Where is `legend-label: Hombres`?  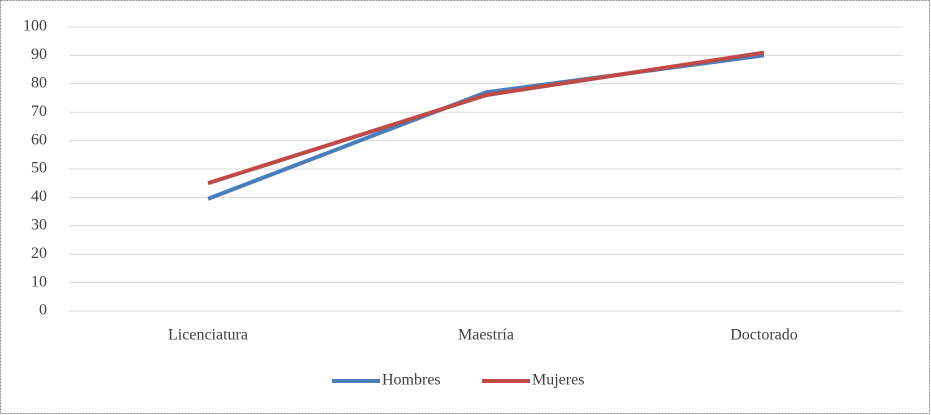 legend-label: Hombres is located at coordinates (411, 380).